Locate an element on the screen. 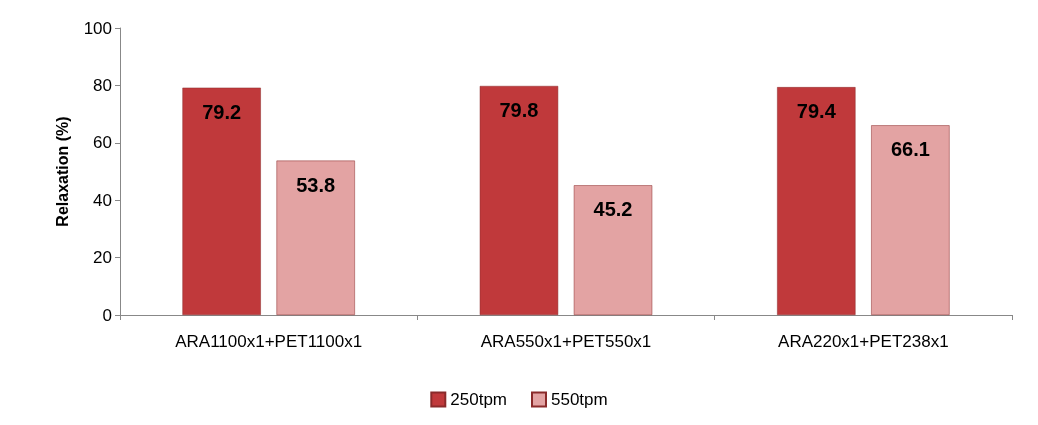  data-label: 45.2 is located at coordinates (613, 209).